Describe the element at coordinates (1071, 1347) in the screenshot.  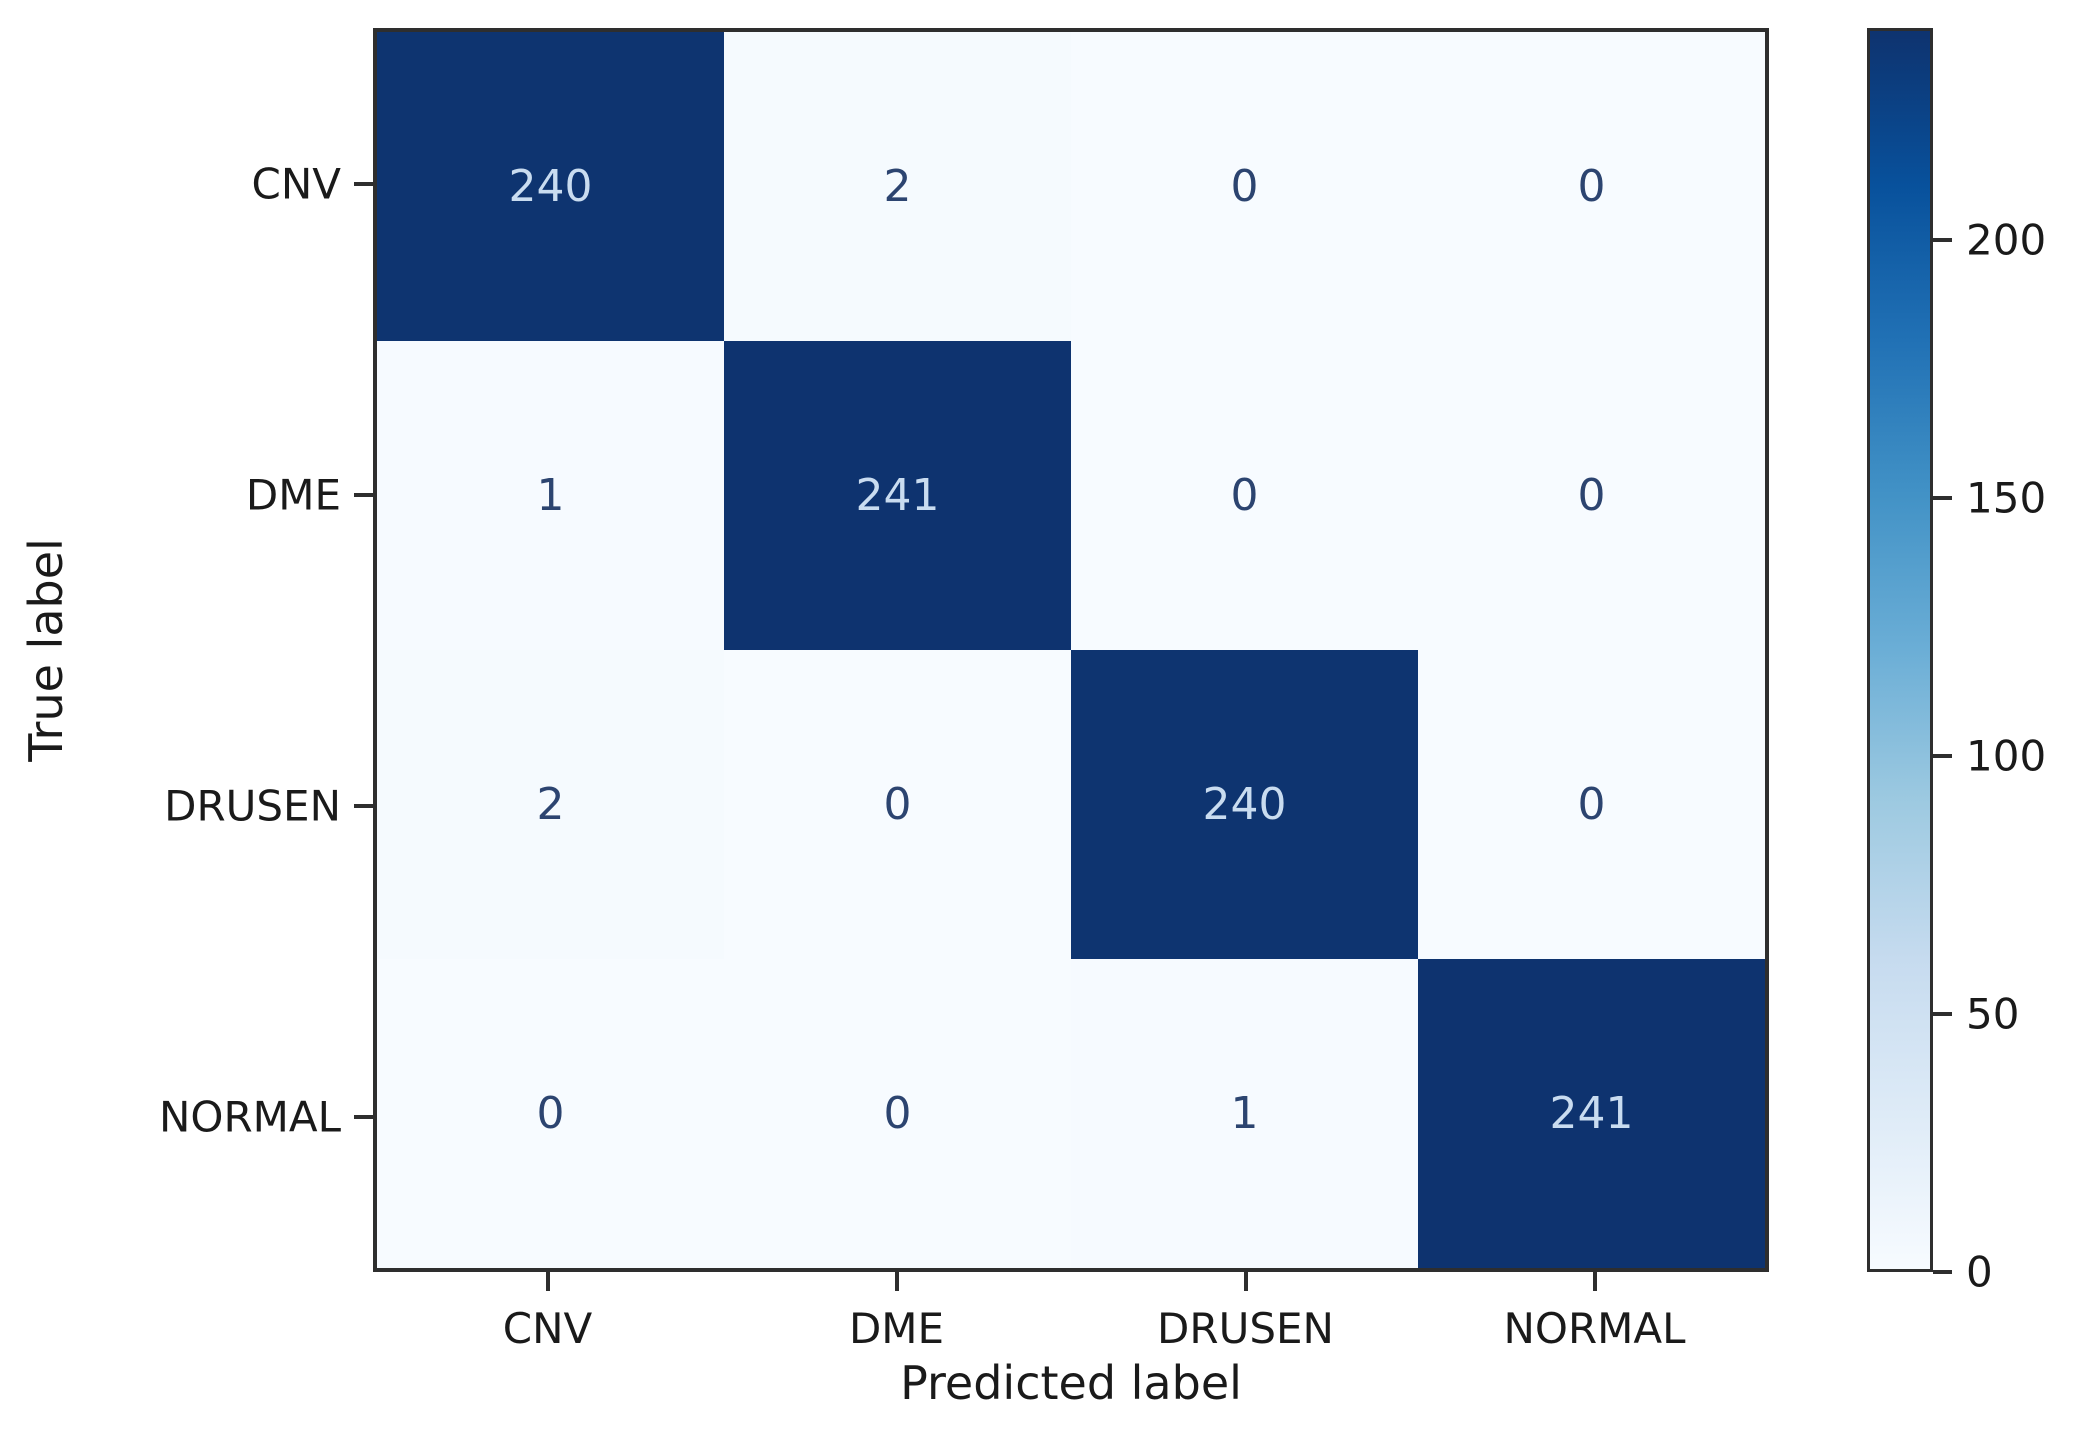
I see `x-axis-ticks: CNV DME DRUSEN NORMAL` at that location.